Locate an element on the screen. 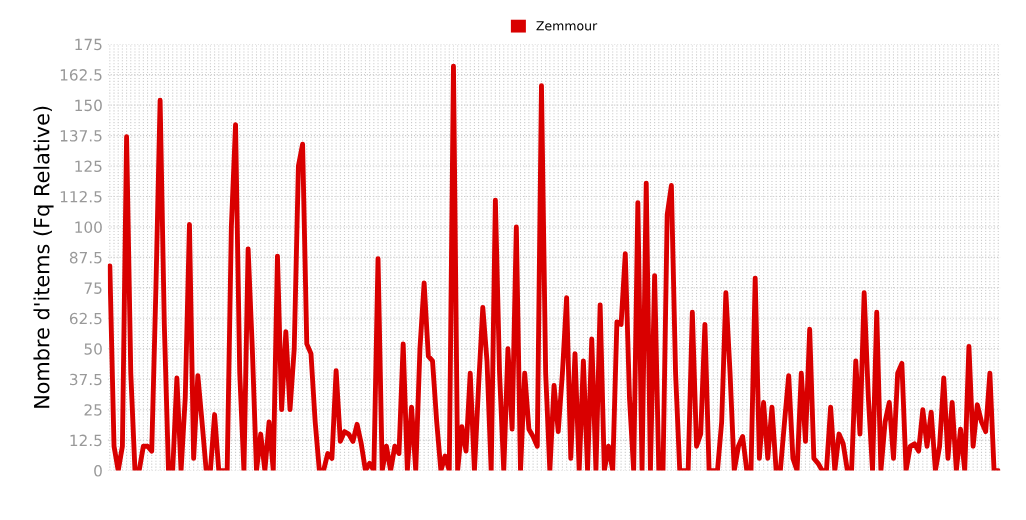 The width and height of the screenshot is (1026, 520). y-axis-title: Nombre d'items (Fq Relative) is located at coordinates (43, 257).